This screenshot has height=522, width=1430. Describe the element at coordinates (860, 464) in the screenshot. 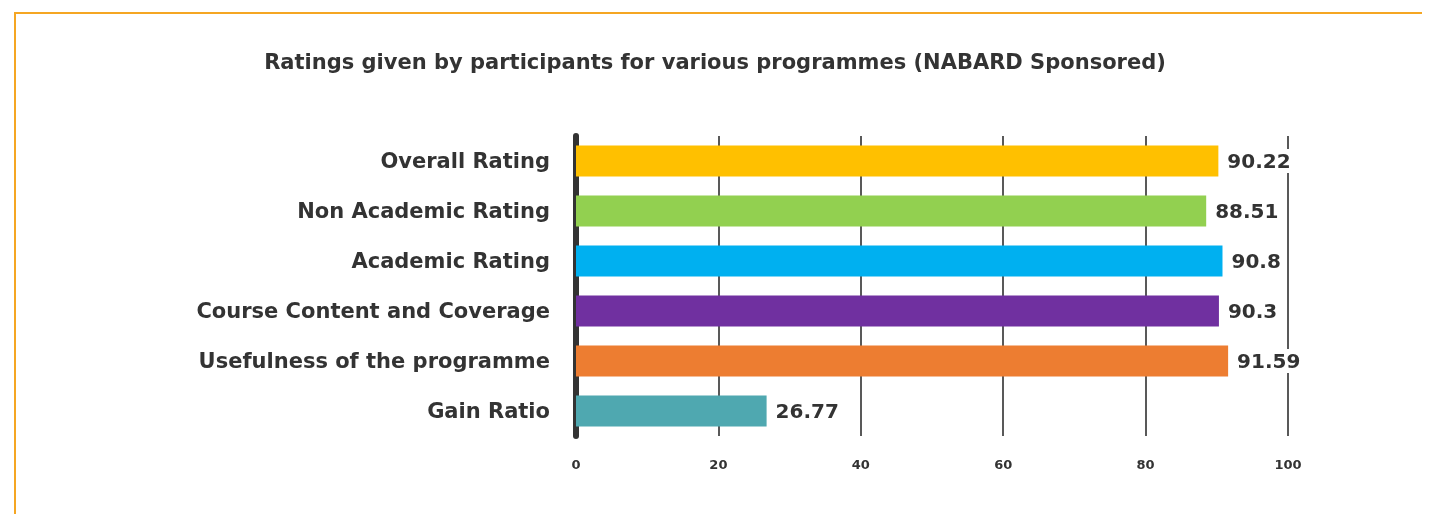

I see `x-tick-label: 40` at that location.